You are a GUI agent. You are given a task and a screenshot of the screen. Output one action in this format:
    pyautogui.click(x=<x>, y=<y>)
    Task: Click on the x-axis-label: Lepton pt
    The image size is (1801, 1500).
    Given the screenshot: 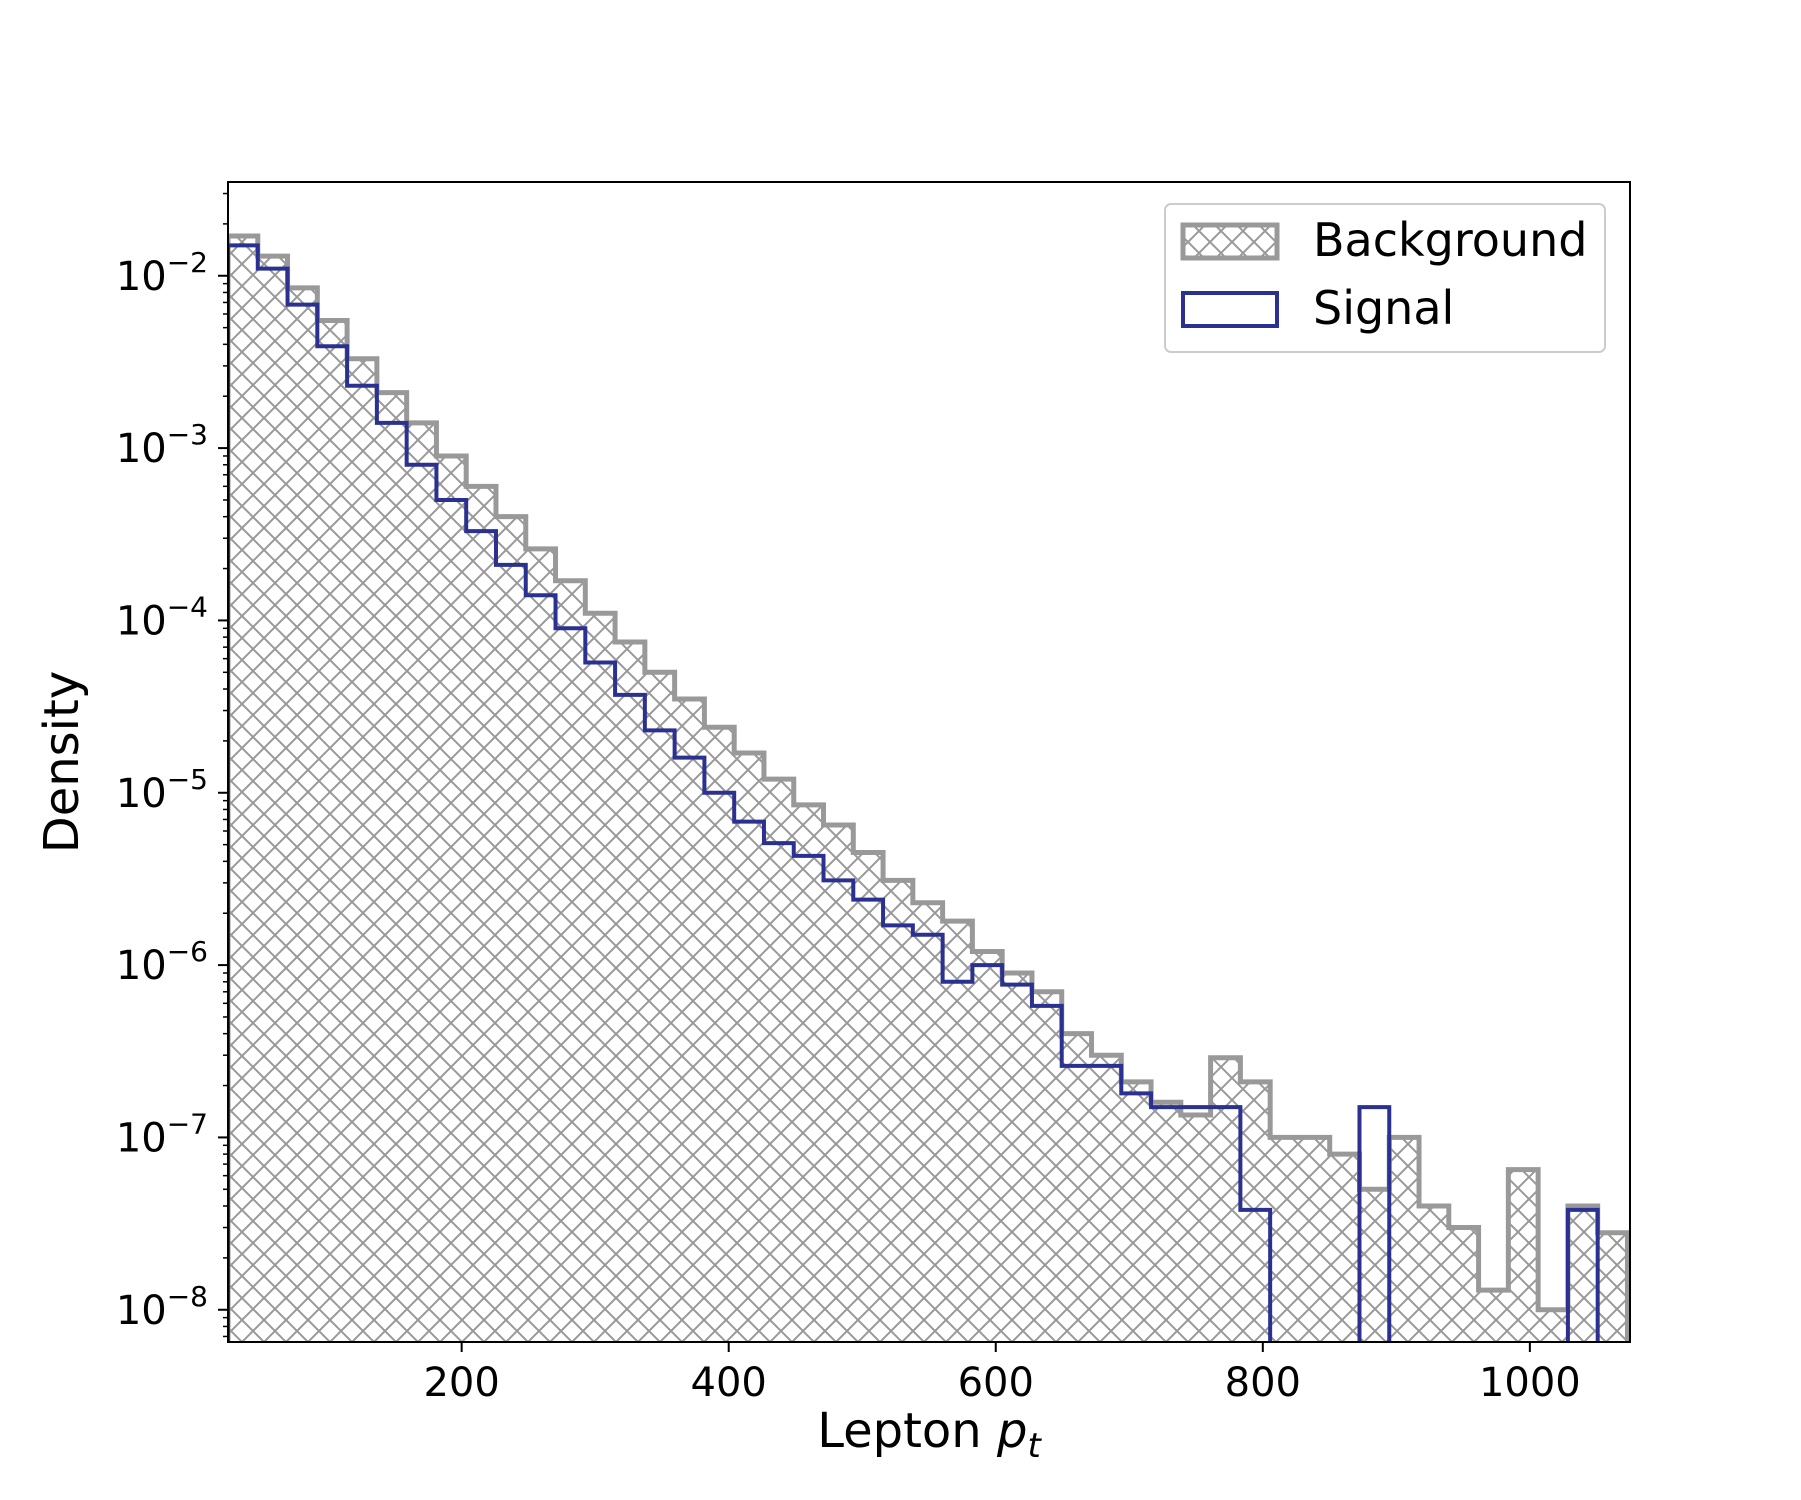 What is the action you would take?
    pyautogui.click(x=929, y=1434)
    